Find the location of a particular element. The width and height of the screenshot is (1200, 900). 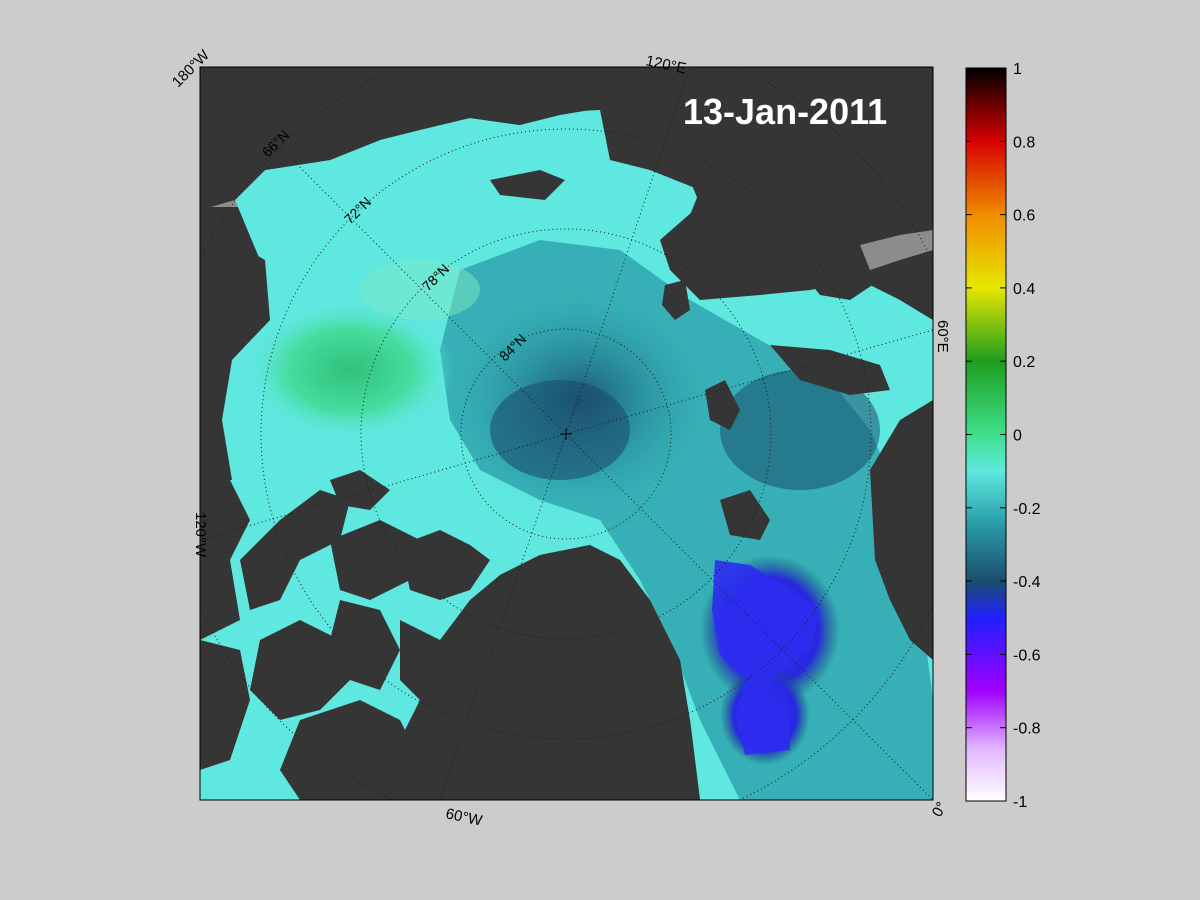

colorbar-tick-label: 0.4 is located at coordinates (1024, 289).